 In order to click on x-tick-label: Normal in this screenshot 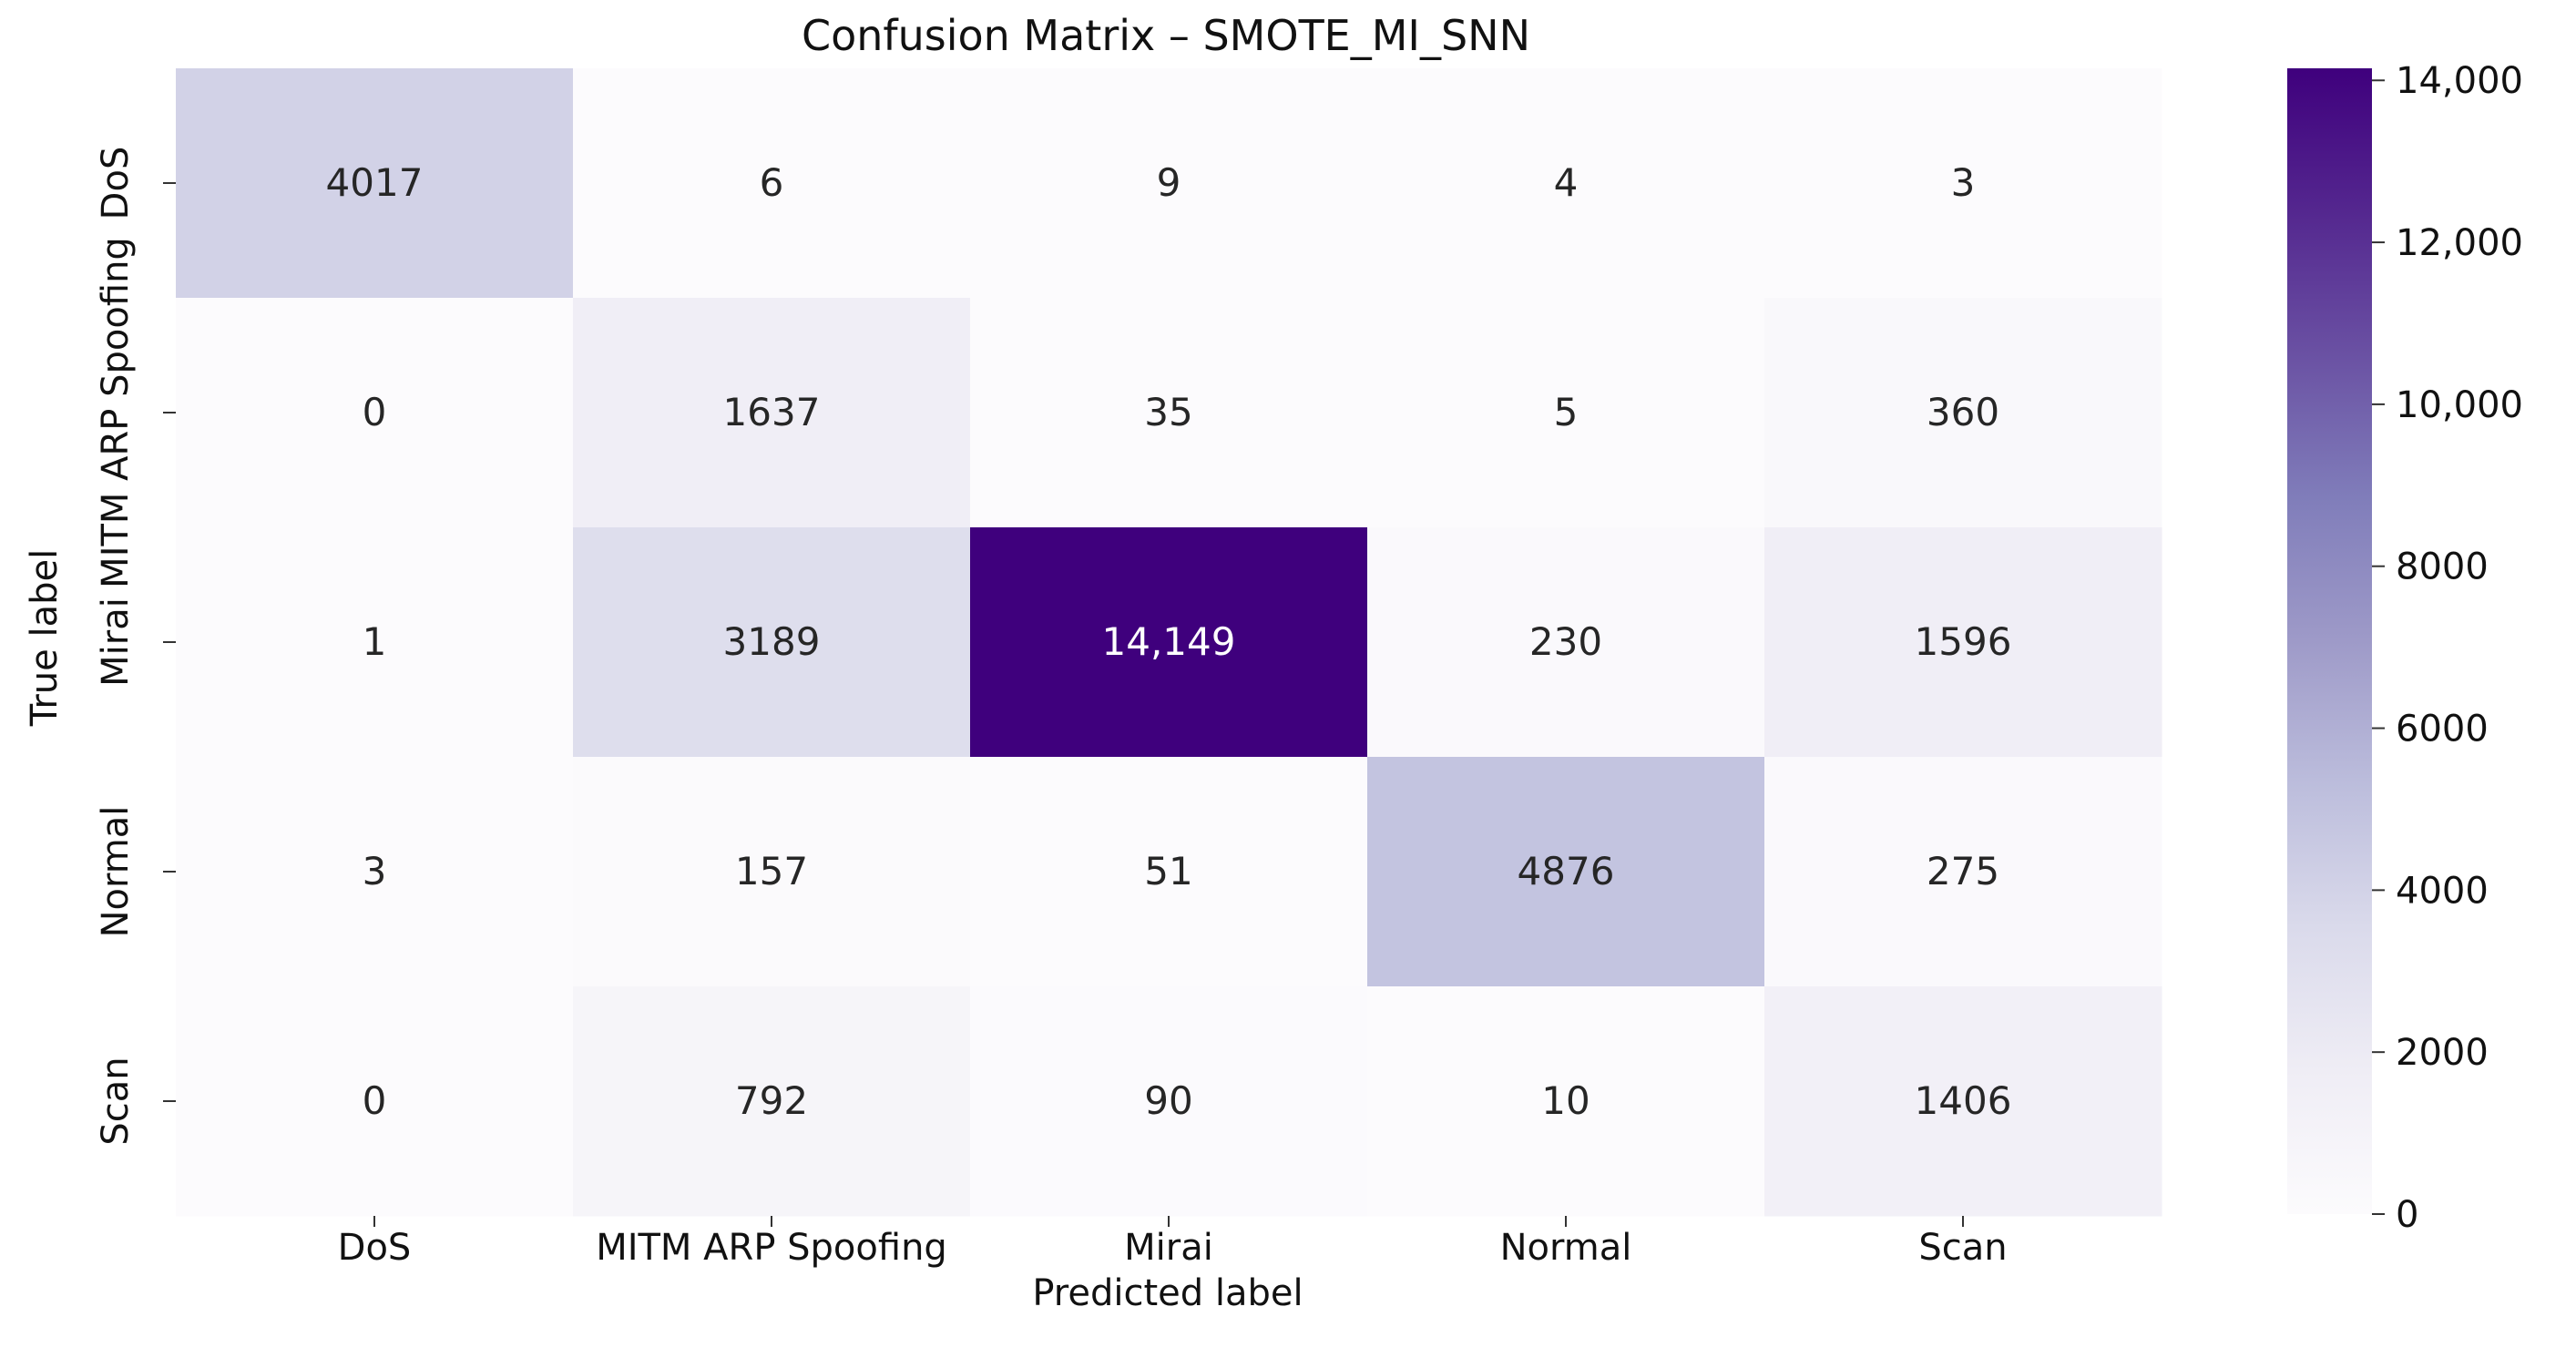, I will do `click(1566, 1248)`.